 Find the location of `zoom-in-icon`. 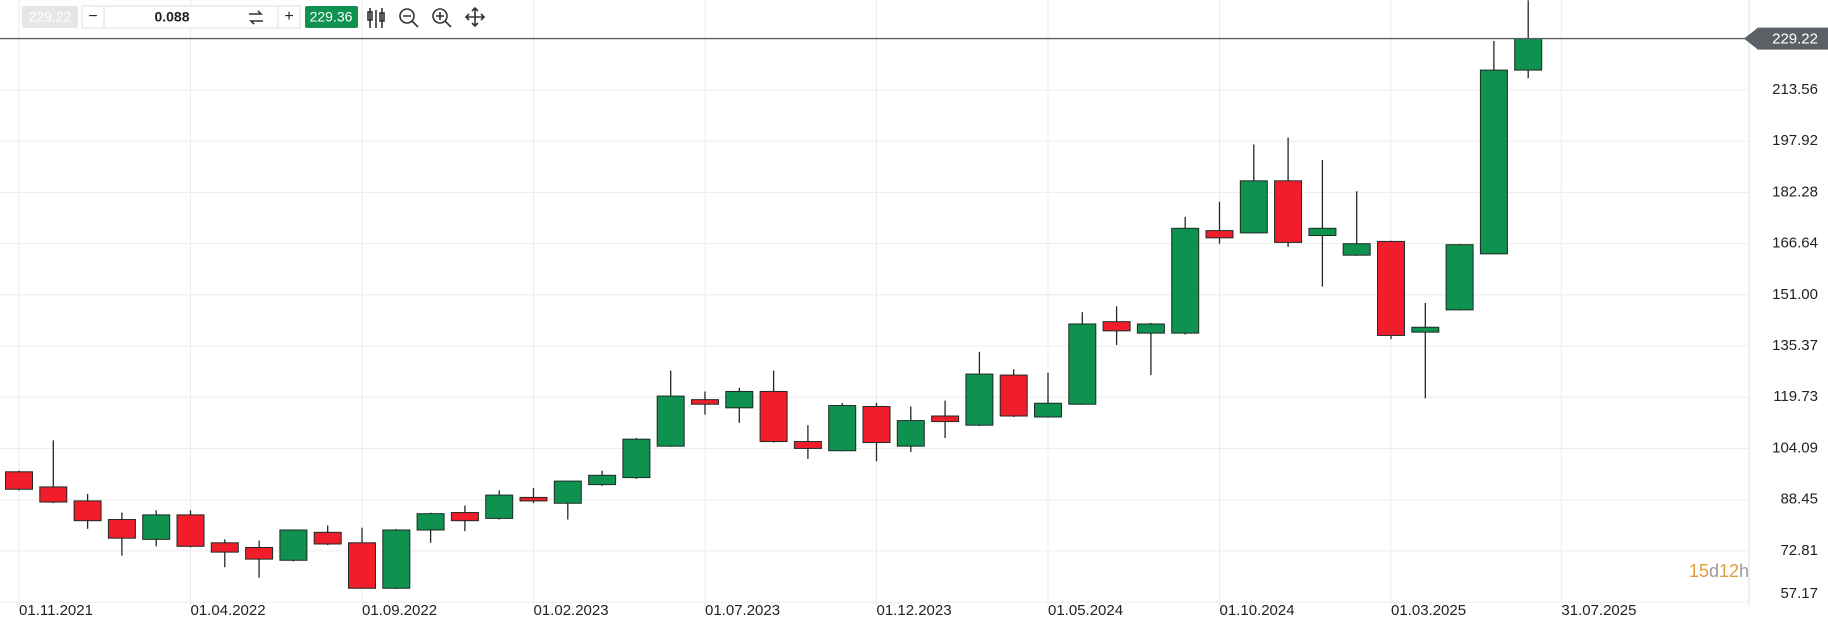

zoom-in-icon is located at coordinates (442, 18).